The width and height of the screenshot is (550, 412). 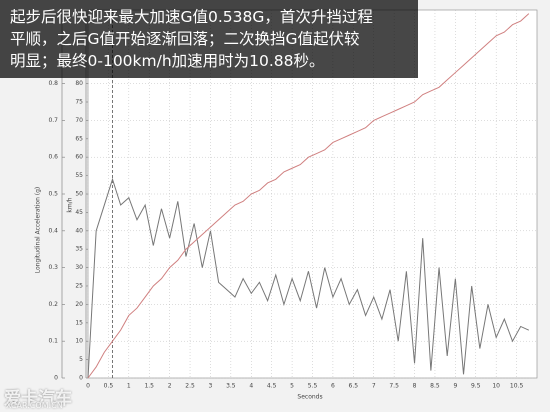 What do you see at coordinates (435, 386) in the screenshot?
I see `x-tick-label: 8.5` at bounding box center [435, 386].